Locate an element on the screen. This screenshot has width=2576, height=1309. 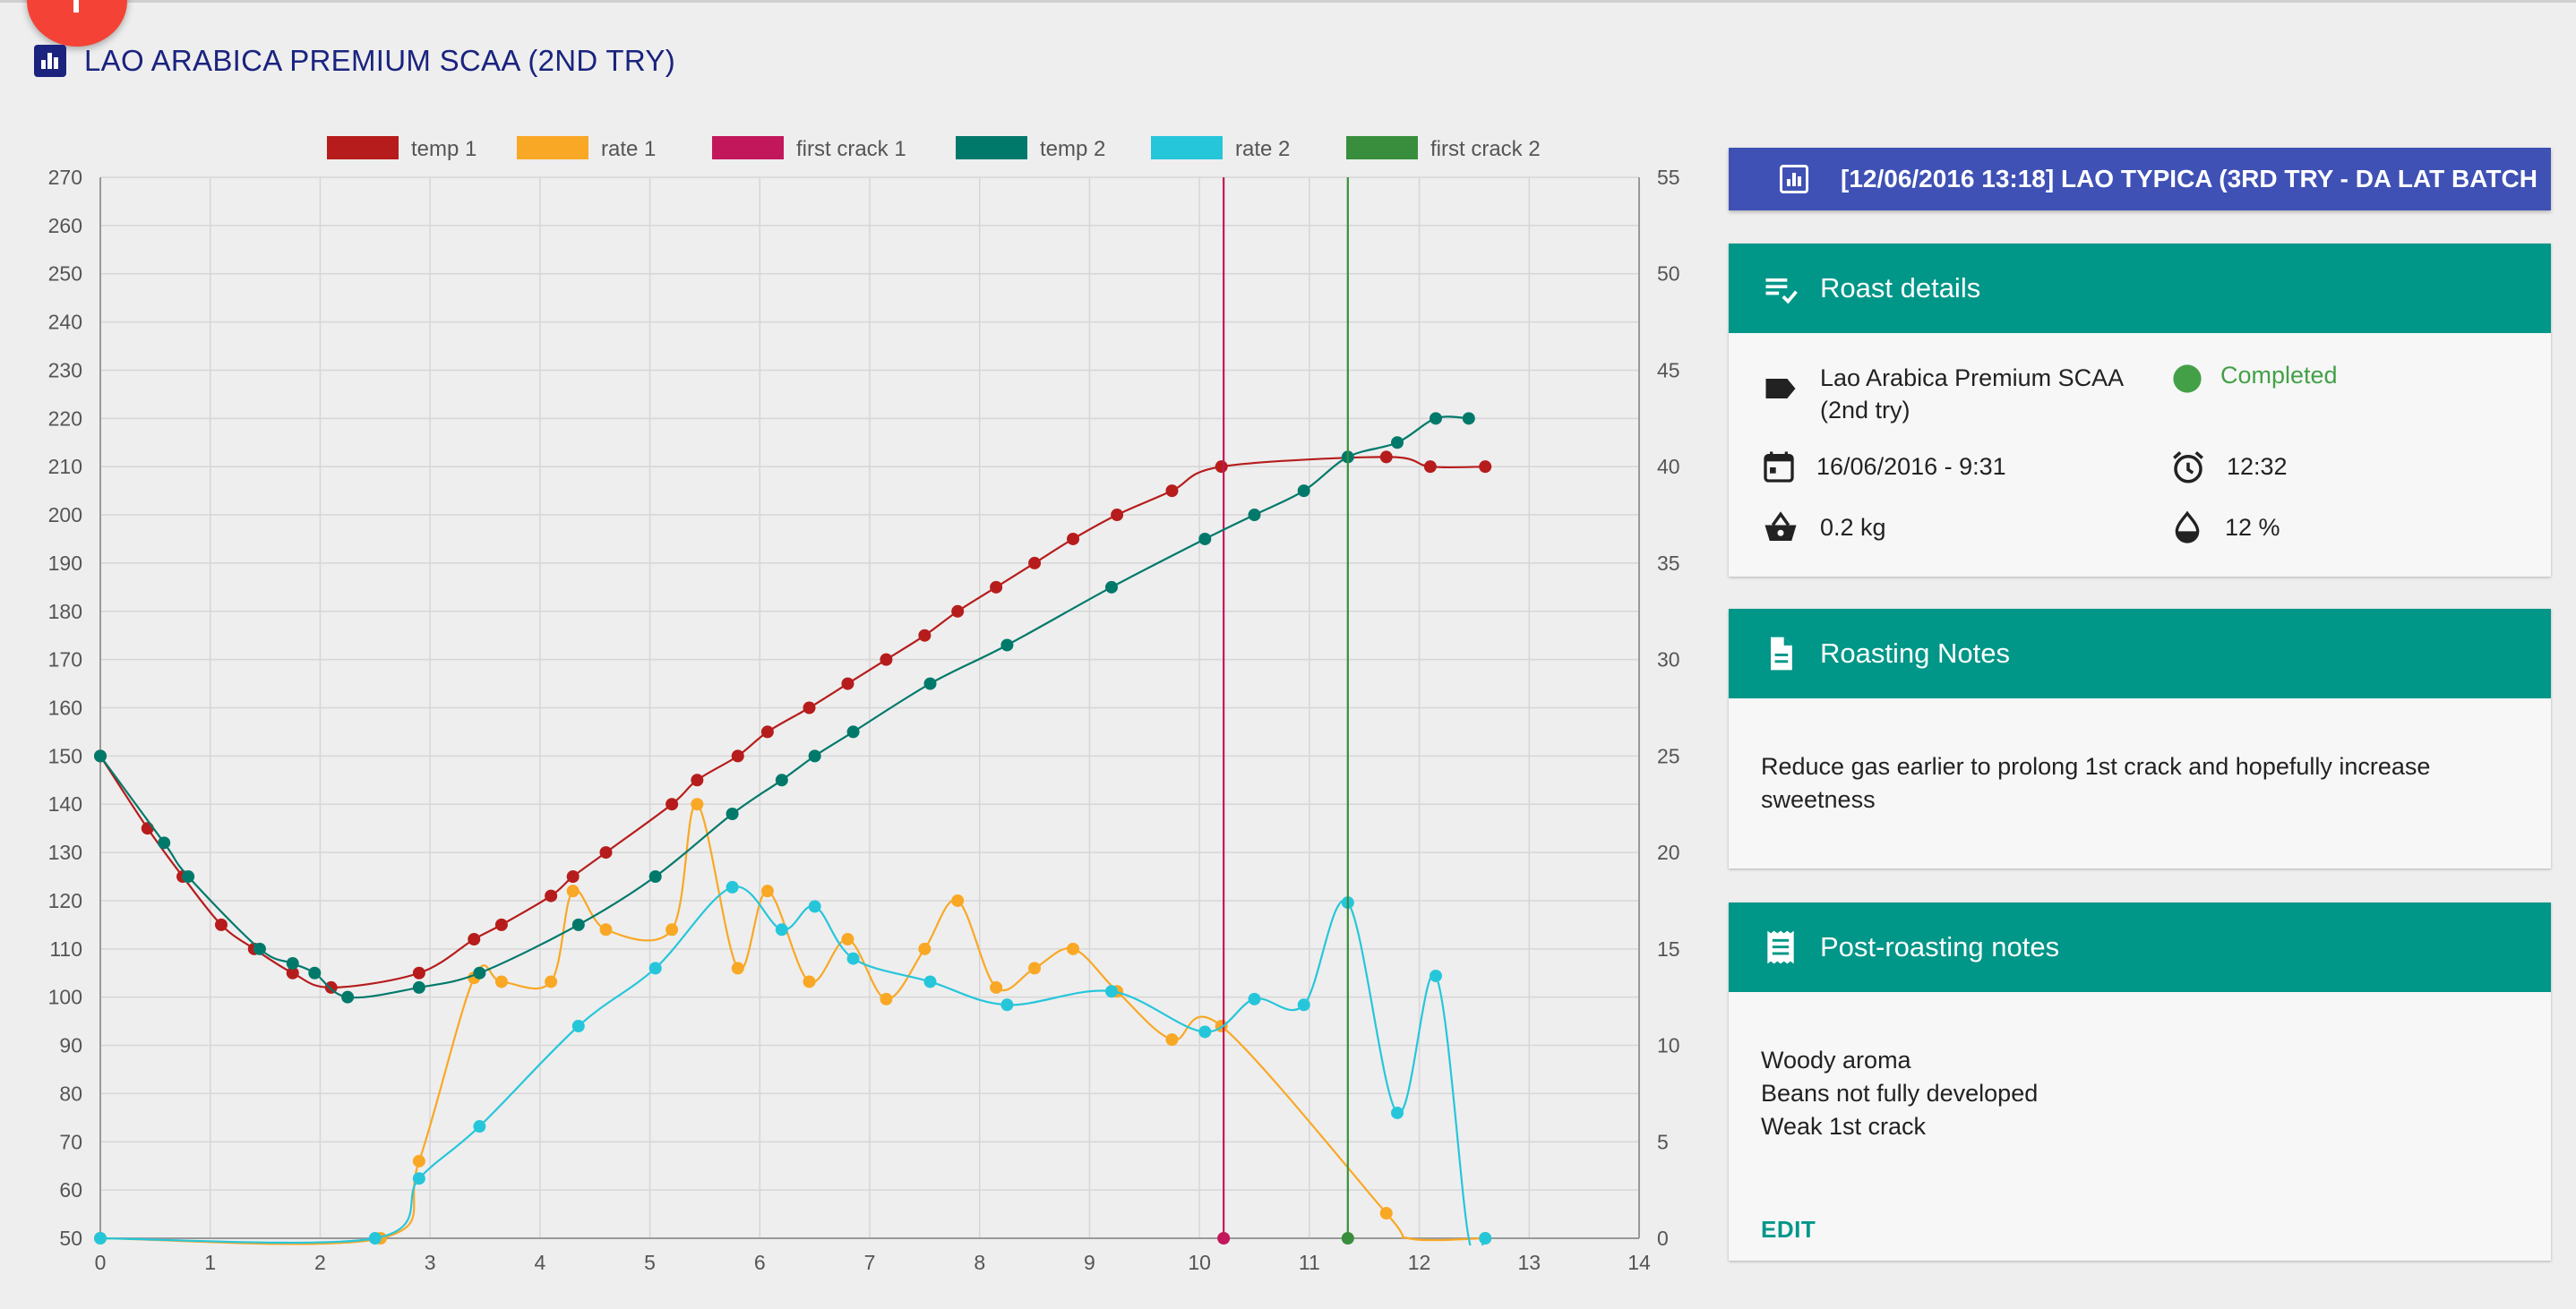
legend-item: temp 1 is located at coordinates (402, 148).